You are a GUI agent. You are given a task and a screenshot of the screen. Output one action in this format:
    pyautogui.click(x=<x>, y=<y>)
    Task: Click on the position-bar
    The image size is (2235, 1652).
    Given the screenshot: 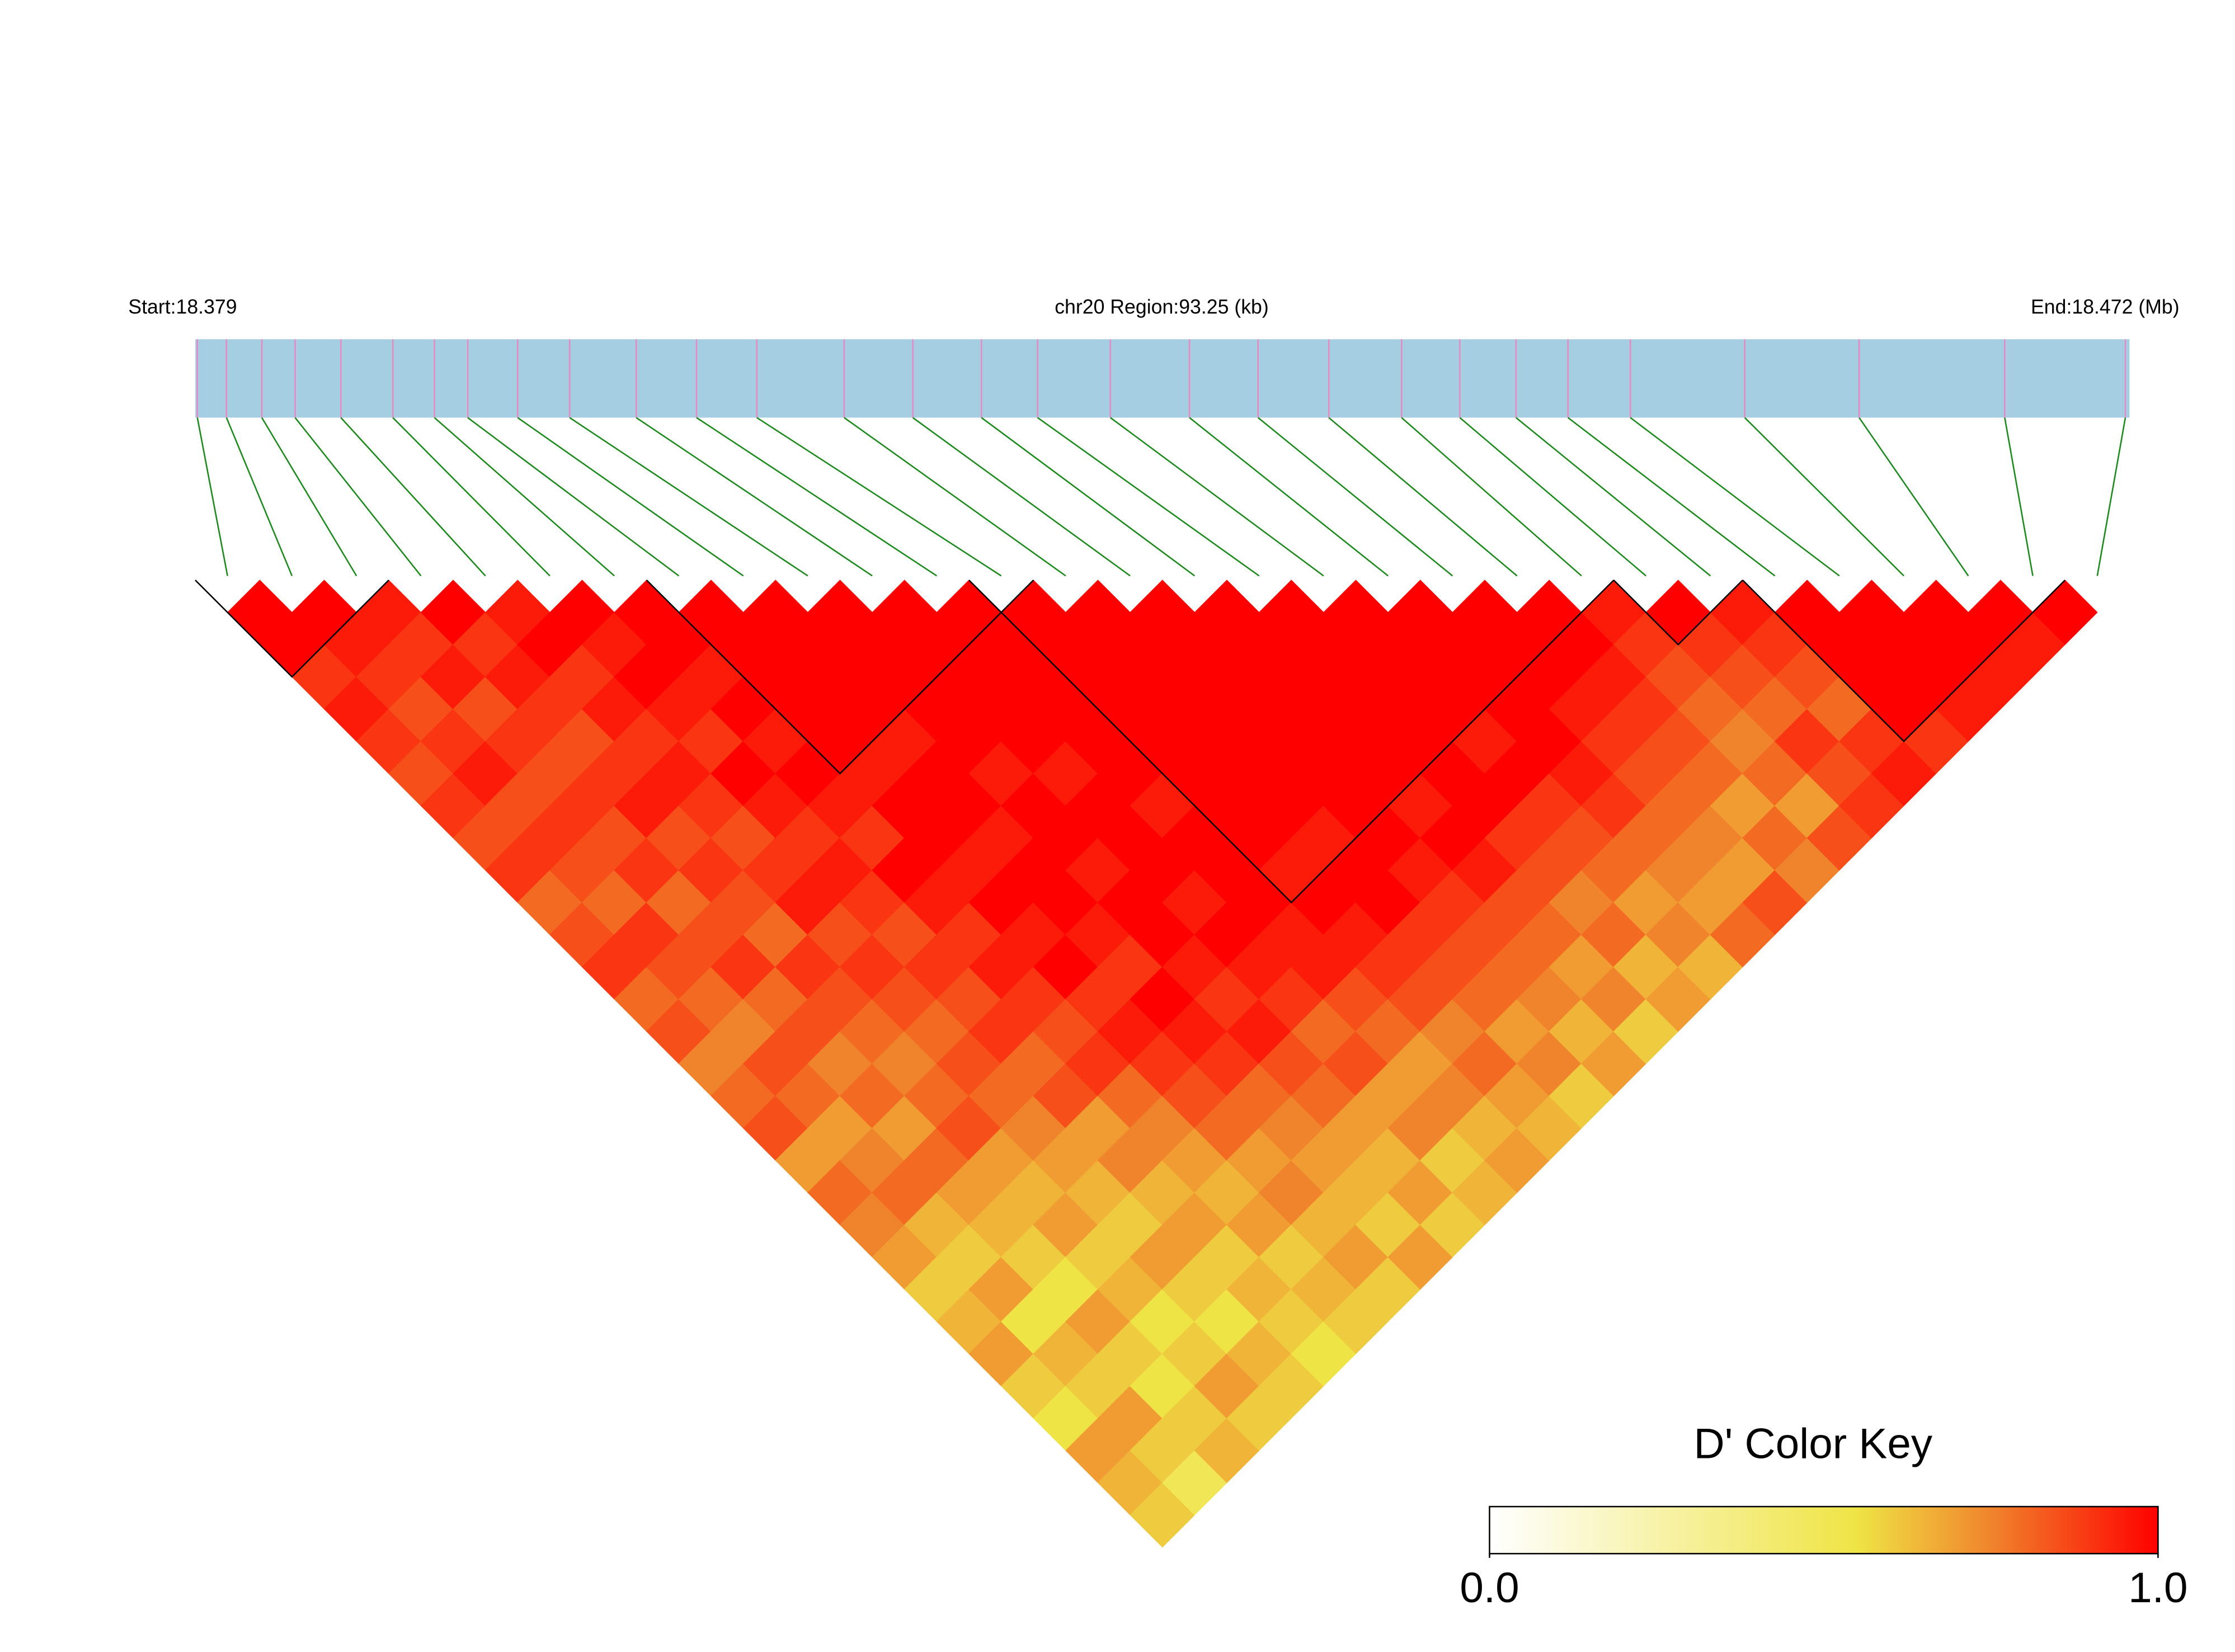 What is the action you would take?
    pyautogui.click(x=1162, y=379)
    